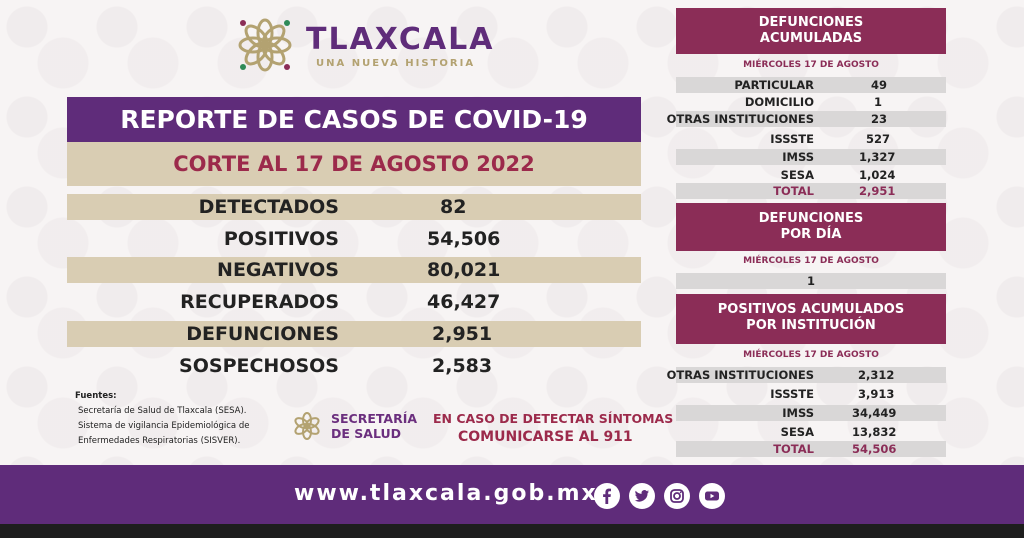 Image resolution: width=1024 pixels, height=538 pixels. I want to click on stat-row-sospechosos: SOSPECHOSOS 2,583, so click(354, 366).